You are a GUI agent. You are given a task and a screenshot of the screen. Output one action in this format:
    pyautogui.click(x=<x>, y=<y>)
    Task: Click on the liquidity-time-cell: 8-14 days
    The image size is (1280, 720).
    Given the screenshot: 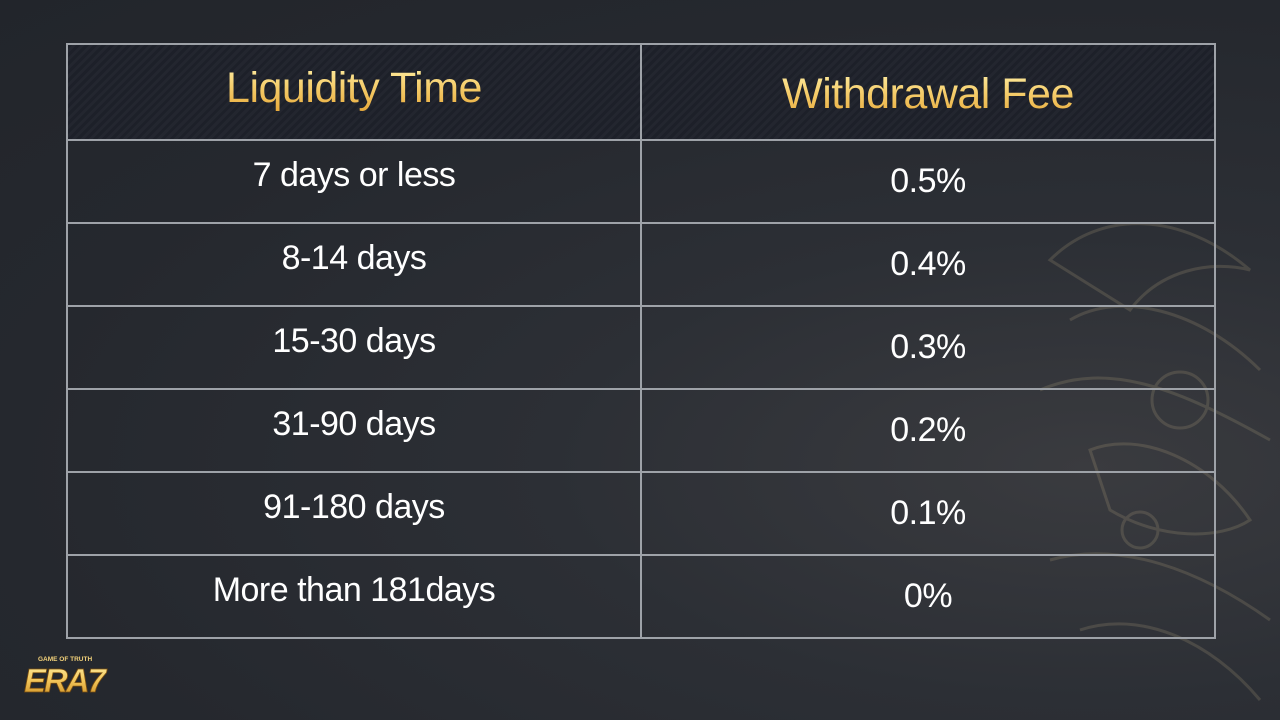 What is the action you would take?
    pyautogui.click(x=354, y=264)
    